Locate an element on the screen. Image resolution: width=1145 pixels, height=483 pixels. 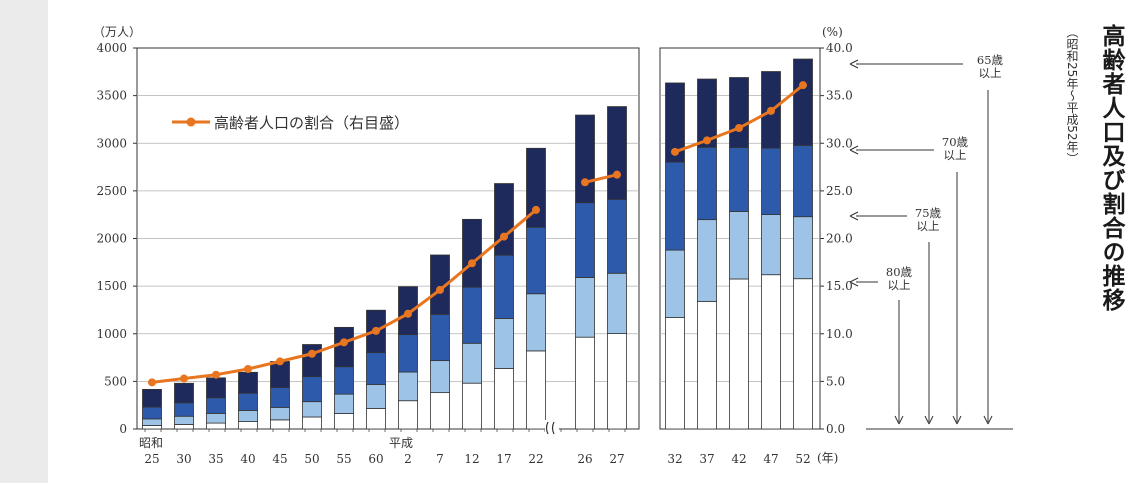
y2-tick-label: 20.0 is located at coordinates (839, 239).